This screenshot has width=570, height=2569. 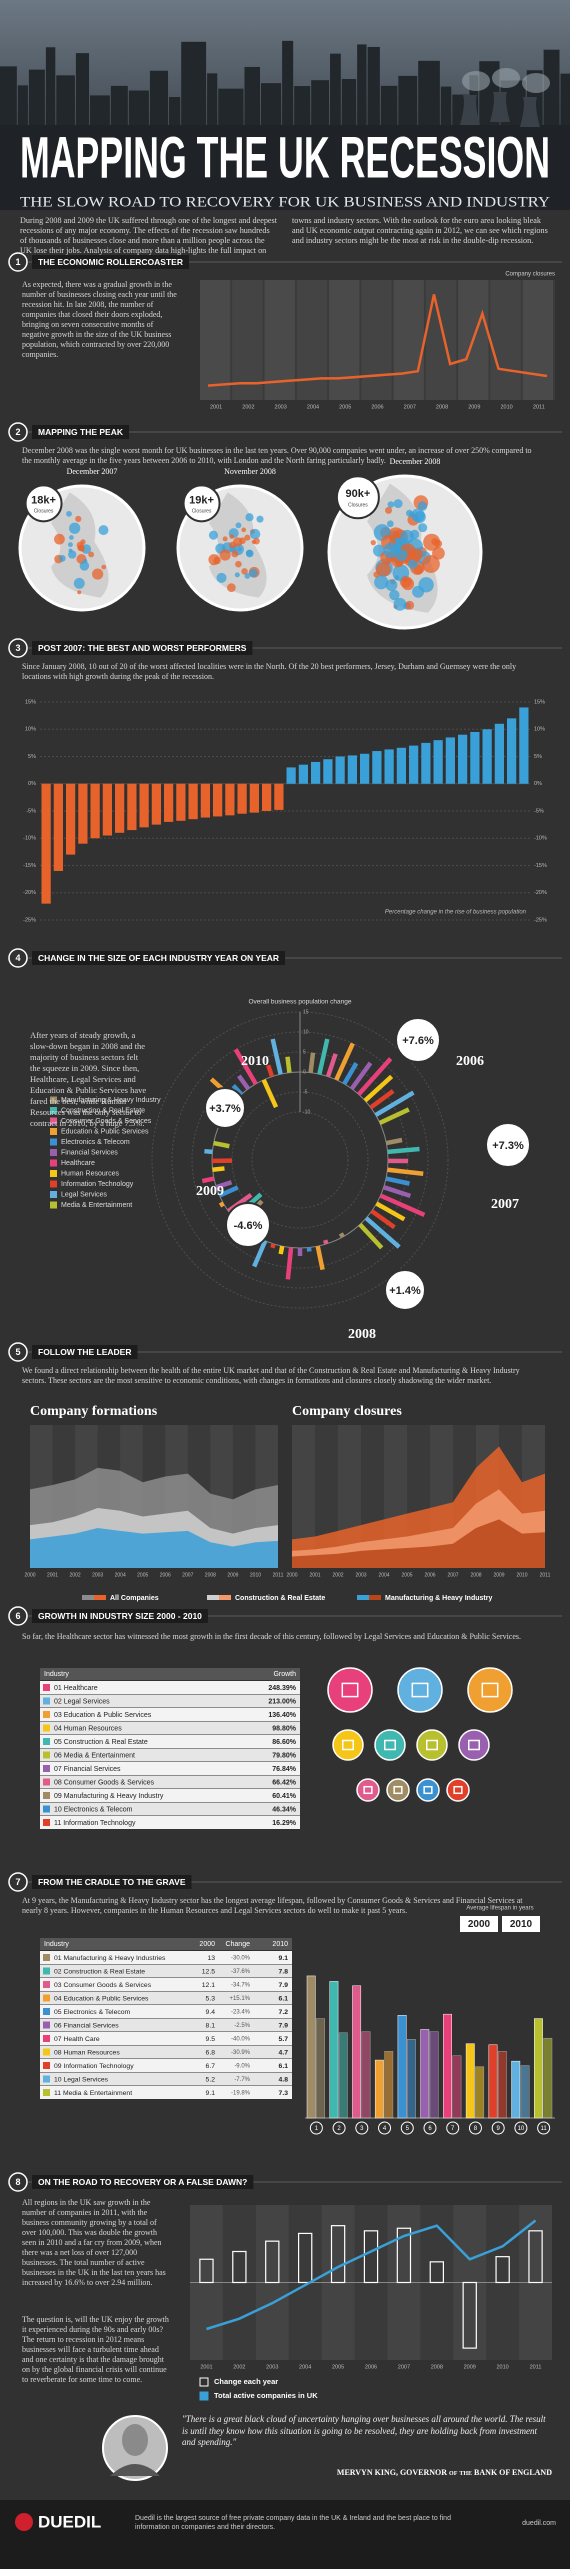 I want to click on table-cell: 6.8, so click(x=211, y=2052).